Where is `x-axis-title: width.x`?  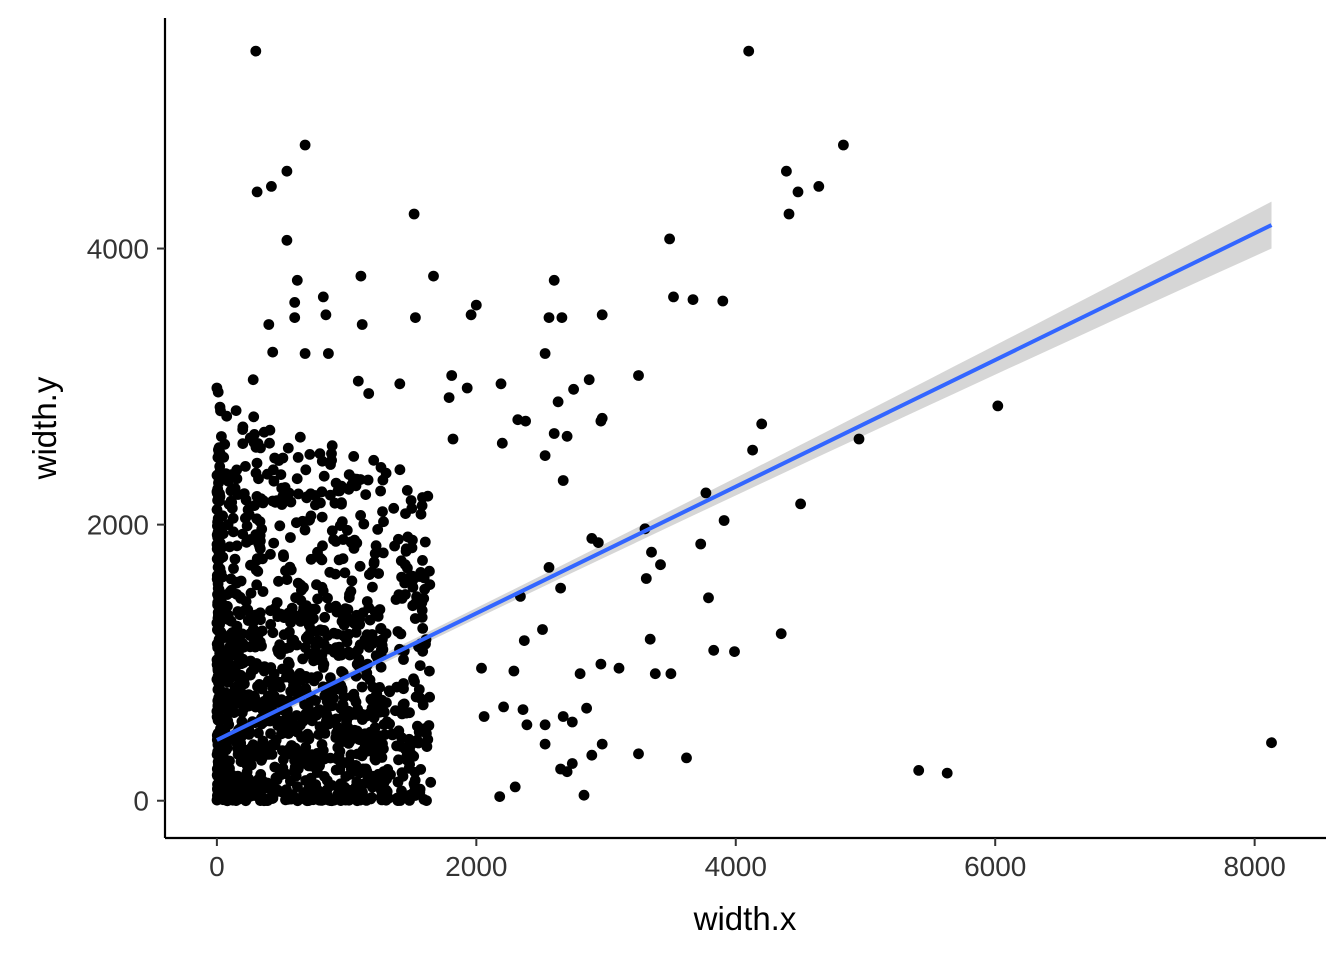 x-axis-title: width.x is located at coordinates (745, 918).